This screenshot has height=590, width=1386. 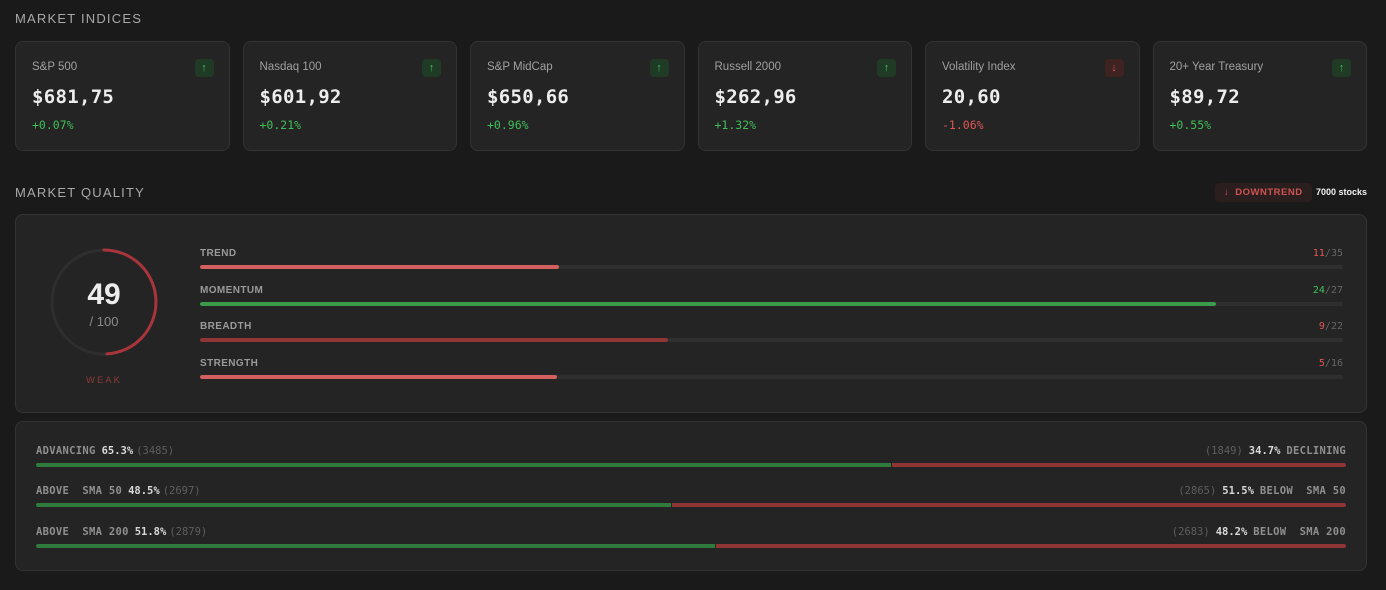 What do you see at coordinates (1238, 491) in the screenshot?
I see `breadth-right-pct: 51.5%` at bounding box center [1238, 491].